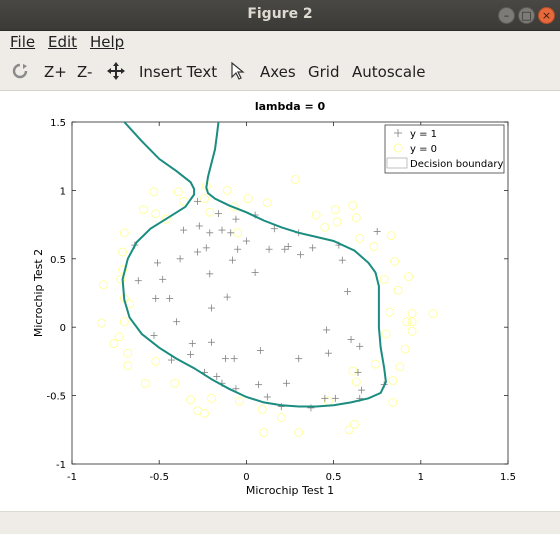 This screenshot has width=560, height=534. What do you see at coordinates (38, 293) in the screenshot?
I see `y-axis-label: Microchip Test 2` at bounding box center [38, 293].